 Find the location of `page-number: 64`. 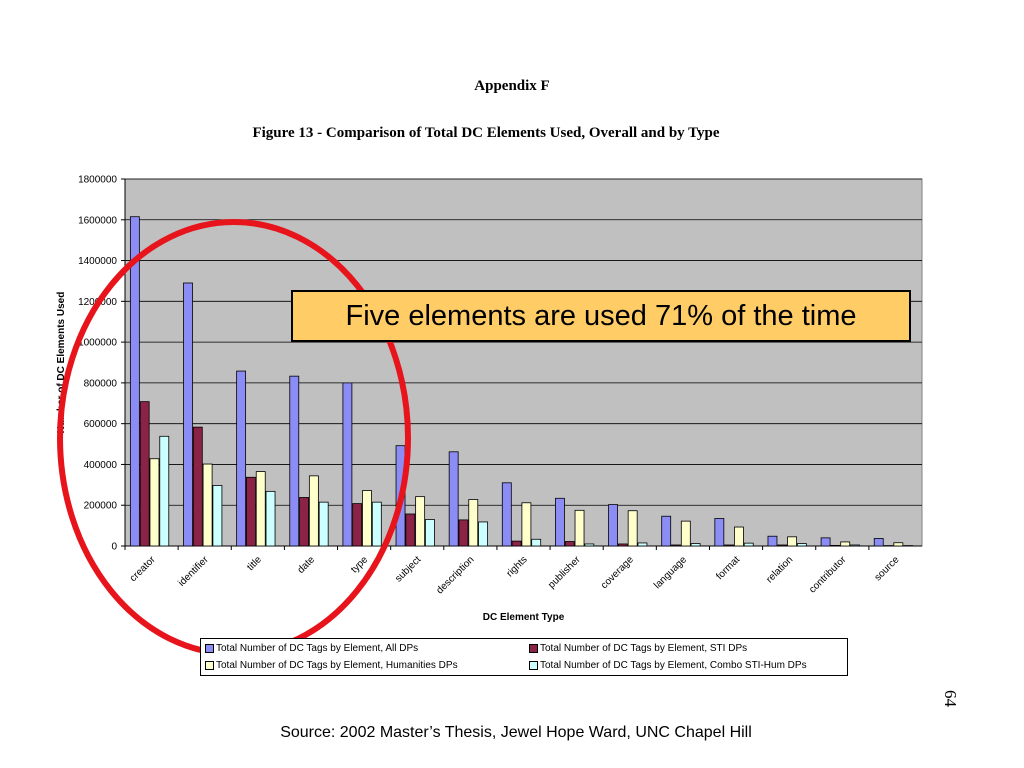

page-number: 64 is located at coordinates (950, 698).